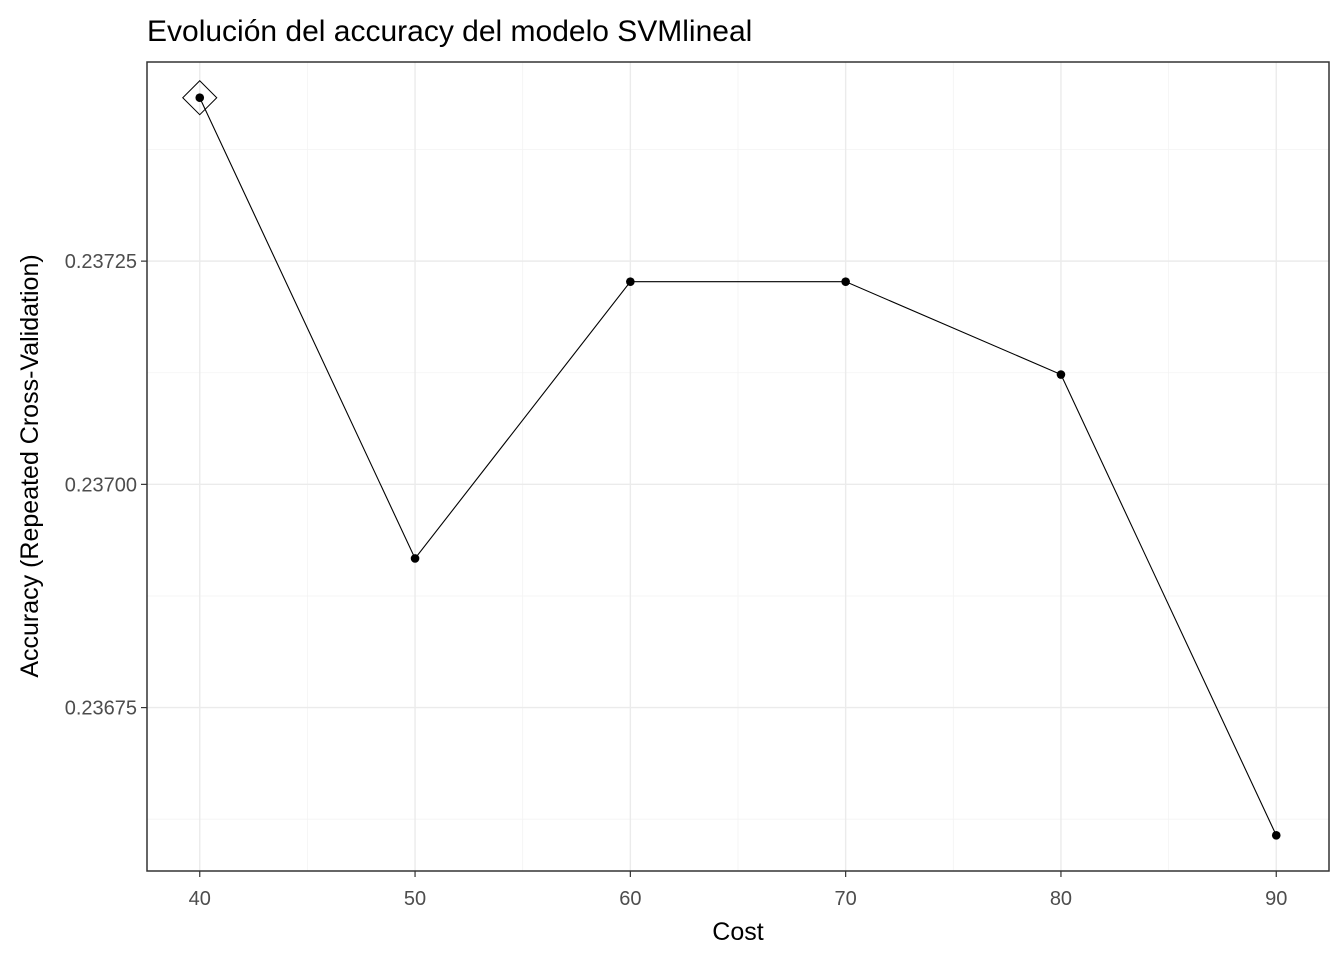 The width and height of the screenshot is (1344, 960). Describe the element at coordinates (1276, 899) in the screenshot. I see `x-tick-label: 90` at that location.